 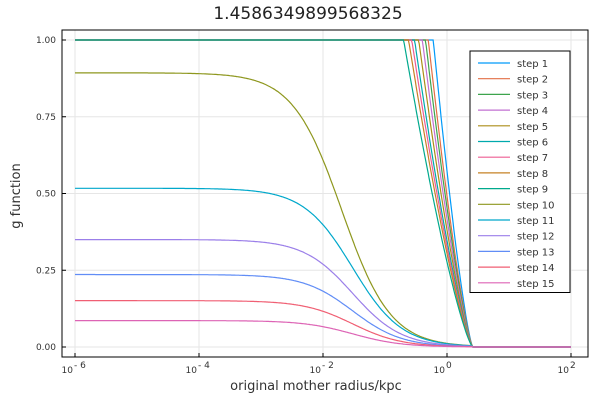 What do you see at coordinates (46, 118) in the screenshot?
I see `y-tick-label: 0.75` at bounding box center [46, 118].